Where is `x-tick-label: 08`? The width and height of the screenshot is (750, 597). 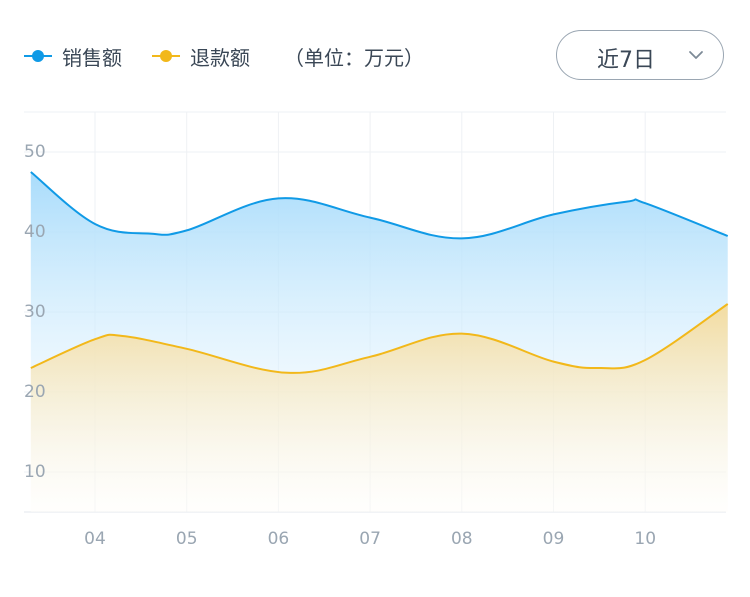
x-tick-label: 08 is located at coordinates (462, 539).